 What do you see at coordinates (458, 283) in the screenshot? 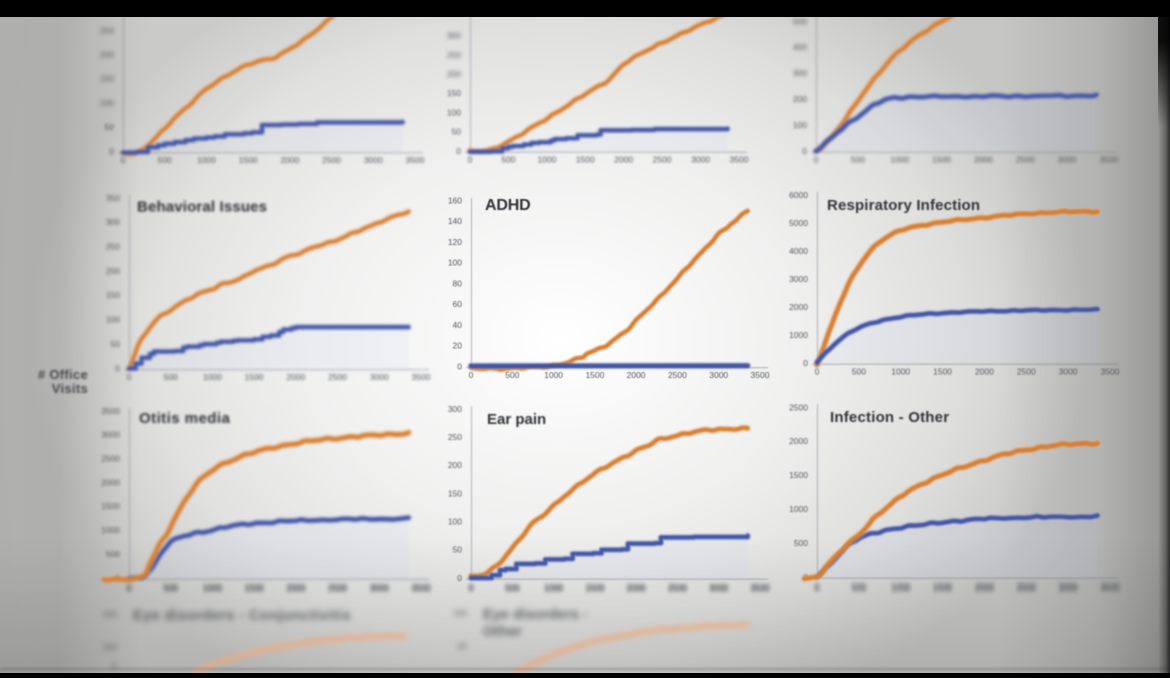
I see `svg-text: 80` at bounding box center [458, 283].